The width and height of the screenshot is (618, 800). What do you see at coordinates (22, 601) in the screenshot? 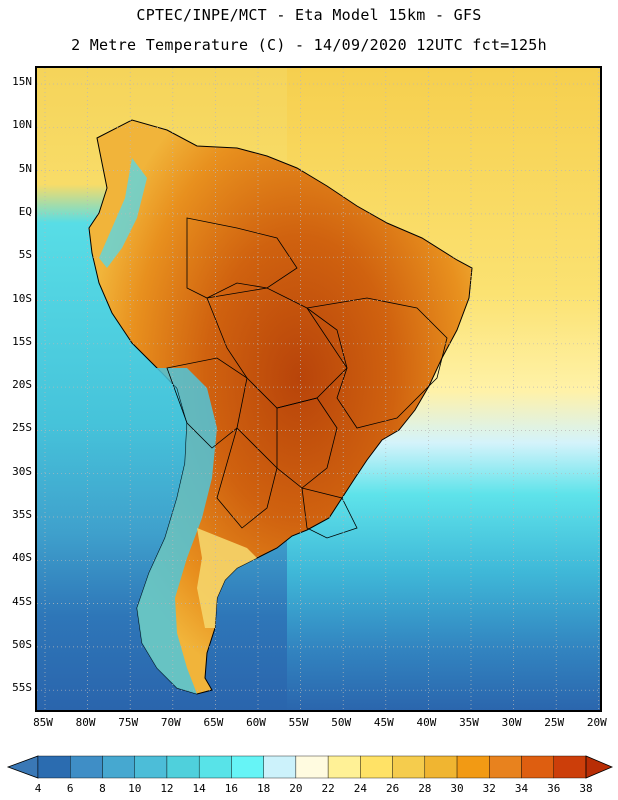
I see `lat-label-45s: 45S` at bounding box center [22, 601].